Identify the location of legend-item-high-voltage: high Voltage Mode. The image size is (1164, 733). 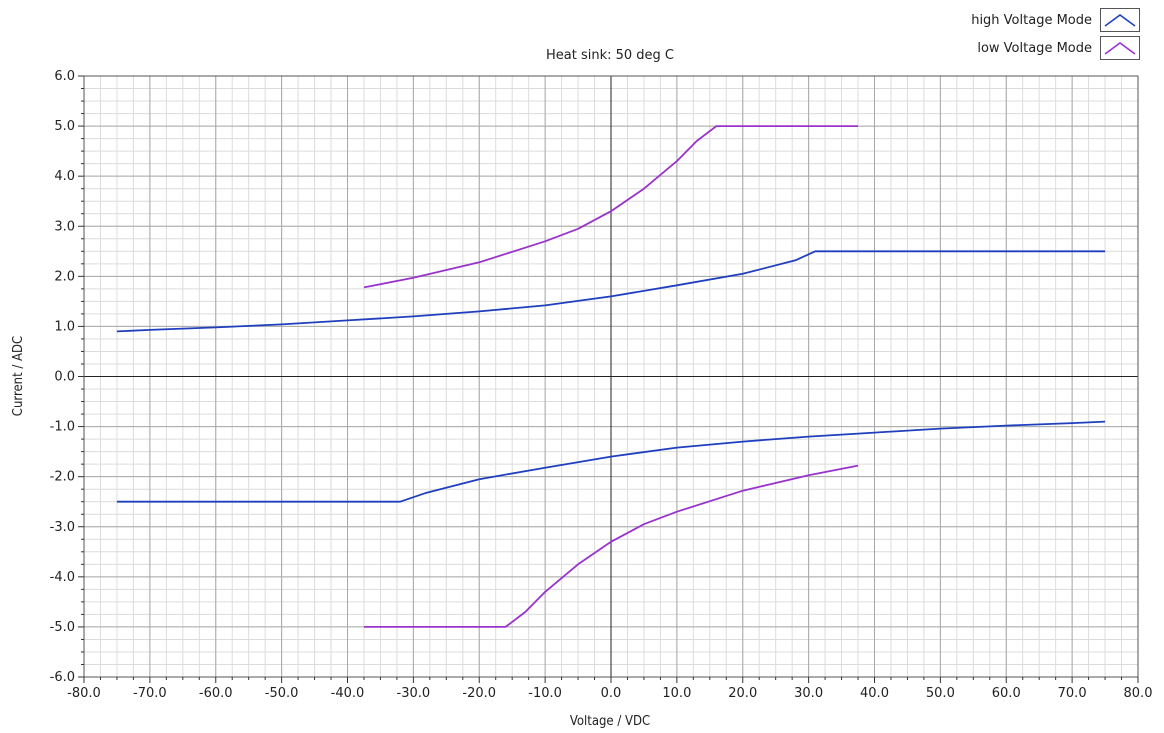
(1055, 20).